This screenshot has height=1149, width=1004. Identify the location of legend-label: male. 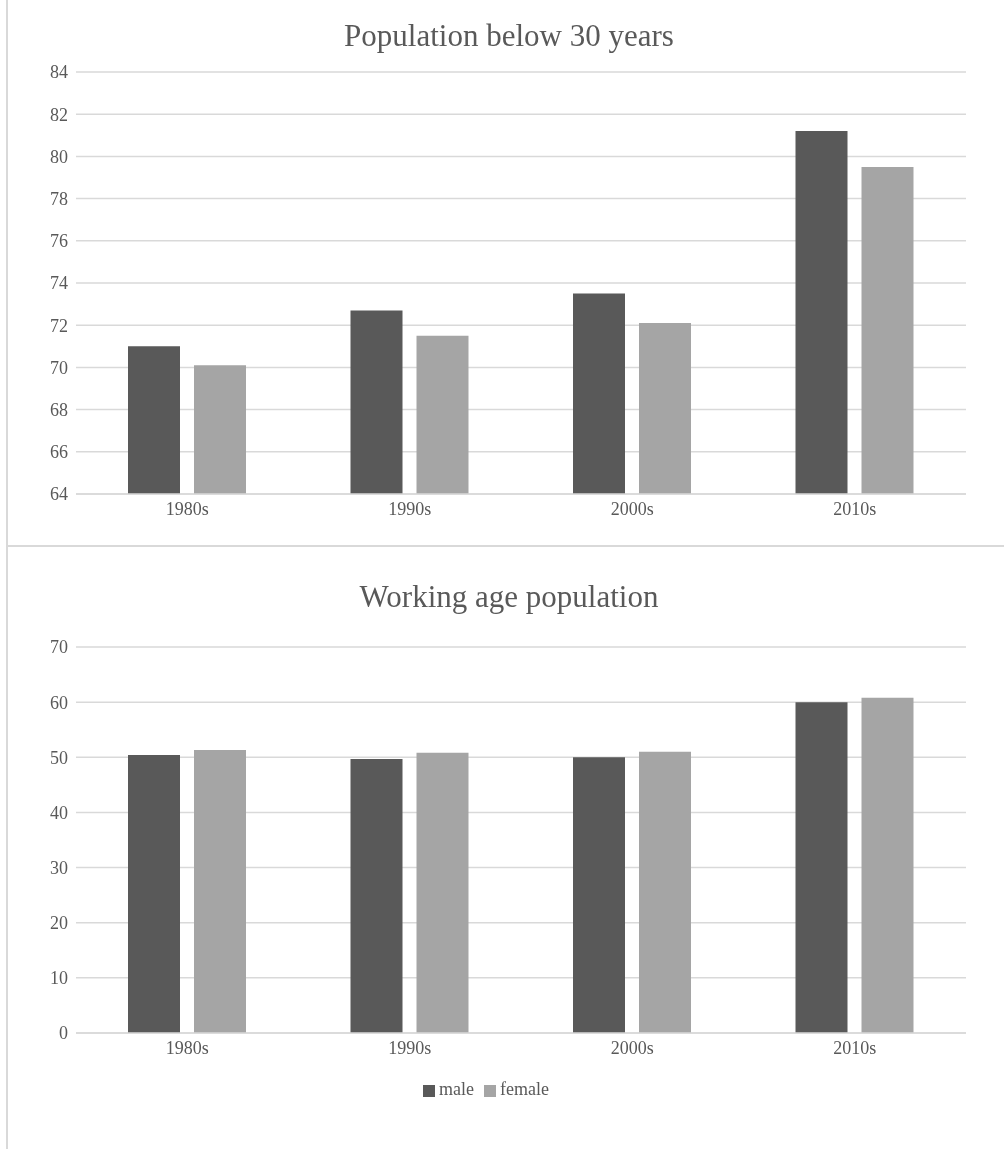
(456, 1089).